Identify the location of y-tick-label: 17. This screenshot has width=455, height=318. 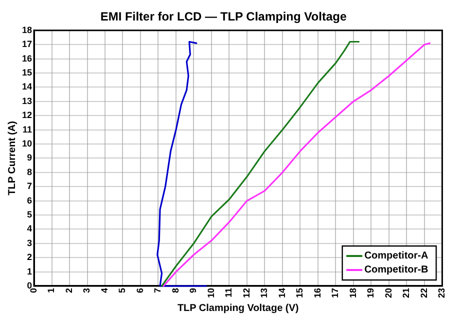
(27, 44).